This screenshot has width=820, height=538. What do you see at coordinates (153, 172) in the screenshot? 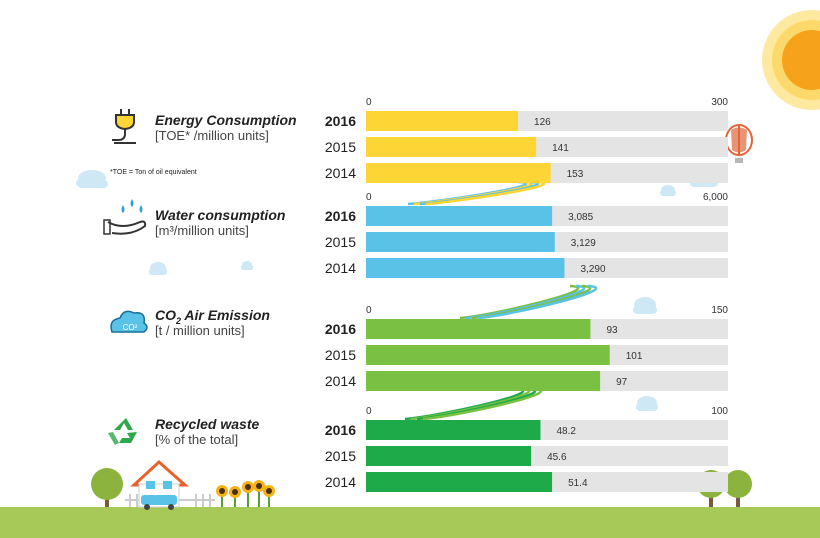
I see `footnote: *TOE = Ton of oil equivalent` at bounding box center [153, 172].